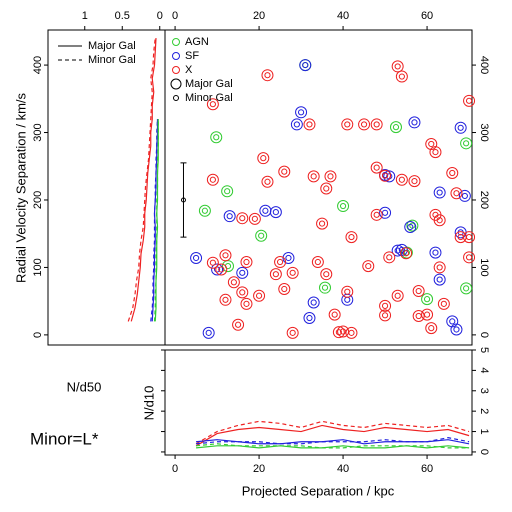 This screenshot has width=512, height=512. Describe the element at coordinates (183, 200) in the screenshot. I see `error-center` at that location.